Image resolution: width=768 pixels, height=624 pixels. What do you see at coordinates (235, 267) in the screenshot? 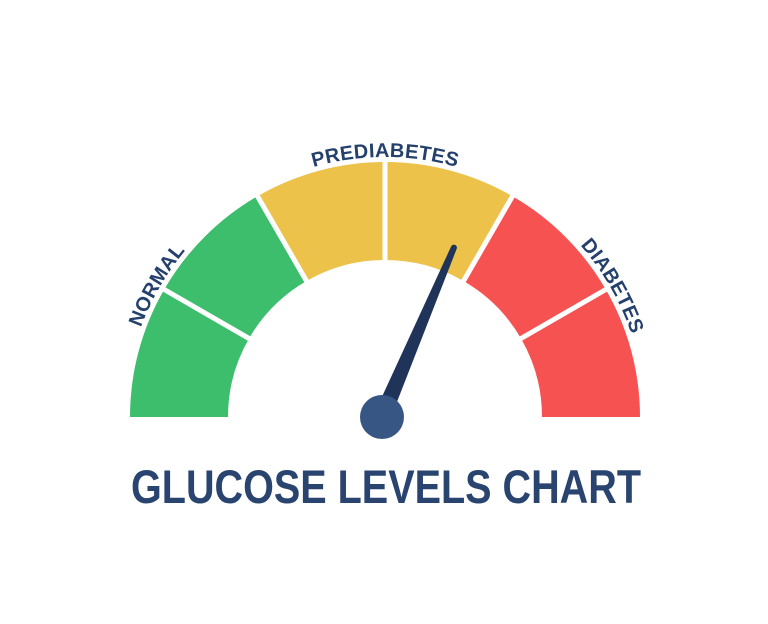
I see `gauge-segment-normal` at bounding box center [235, 267].